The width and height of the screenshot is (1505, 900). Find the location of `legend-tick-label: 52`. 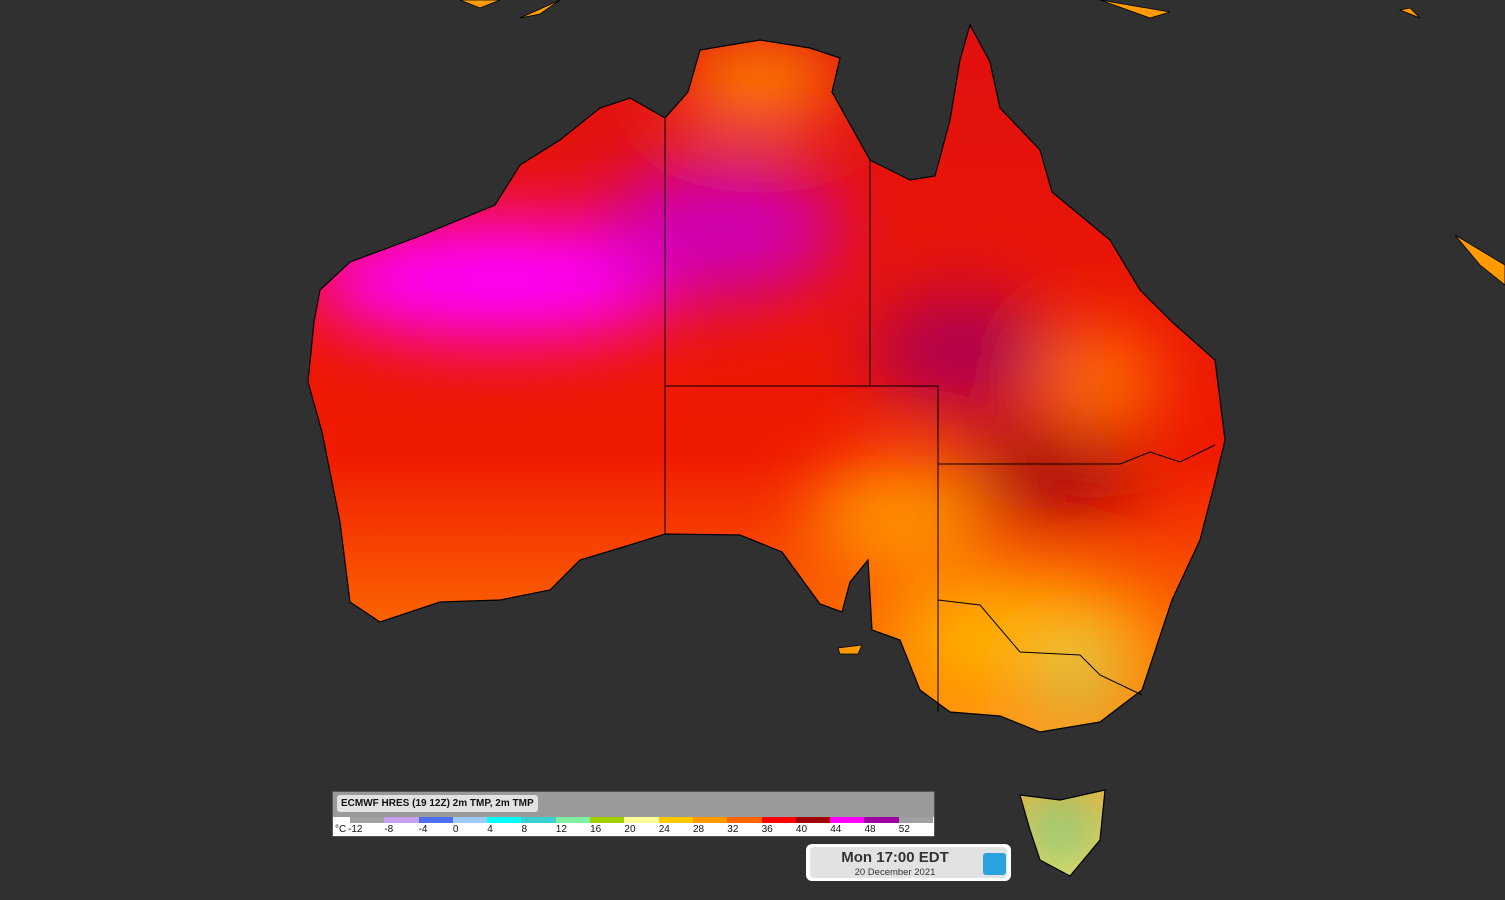

legend-tick-label: 52 is located at coordinates (904, 829).